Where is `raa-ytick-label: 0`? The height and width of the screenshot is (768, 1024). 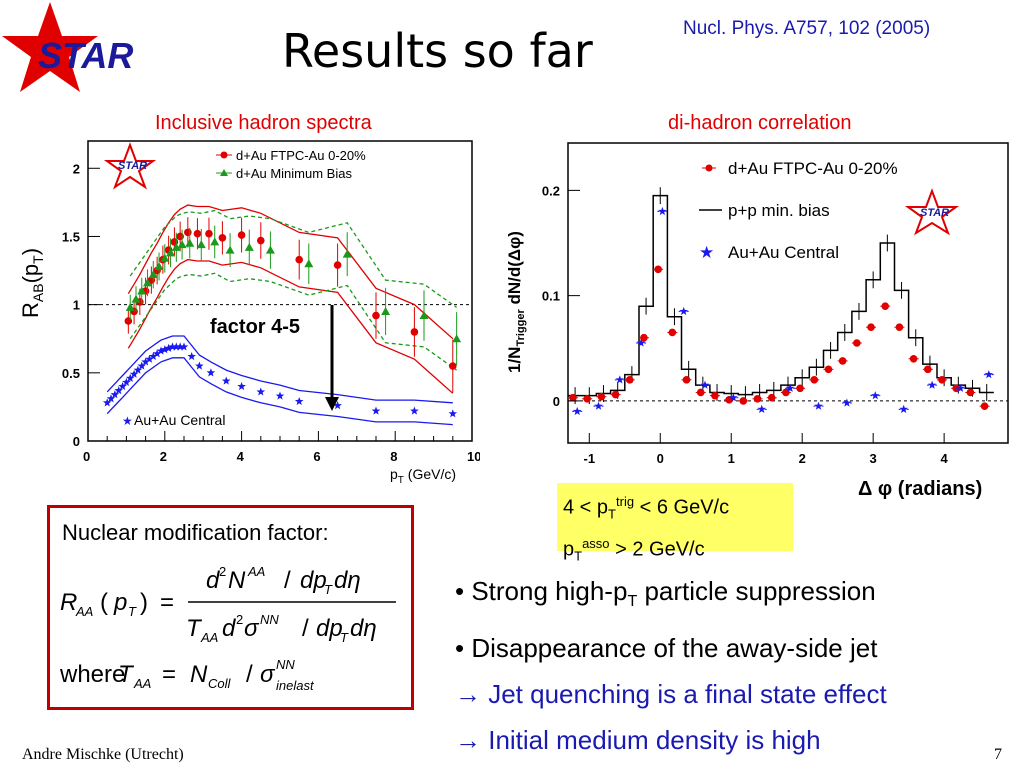 raa-ytick-label: 0 is located at coordinates (76, 441).